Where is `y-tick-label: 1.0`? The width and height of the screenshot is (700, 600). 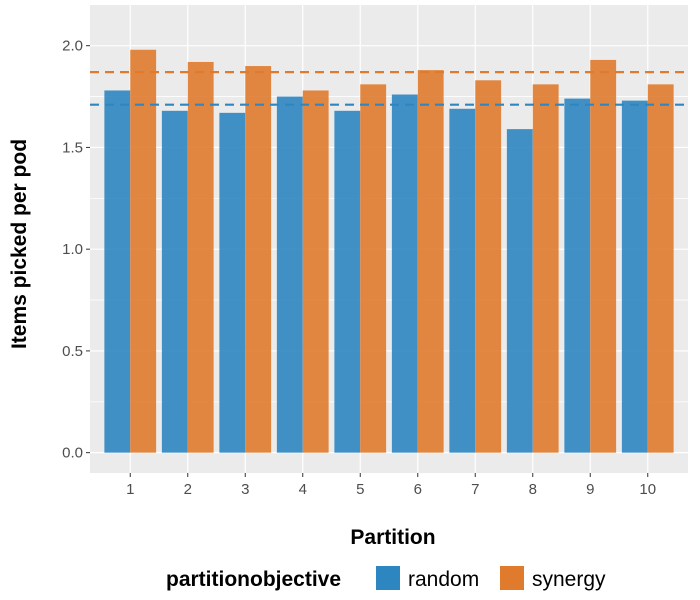
y-tick-label: 1.0 is located at coordinates (72, 249).